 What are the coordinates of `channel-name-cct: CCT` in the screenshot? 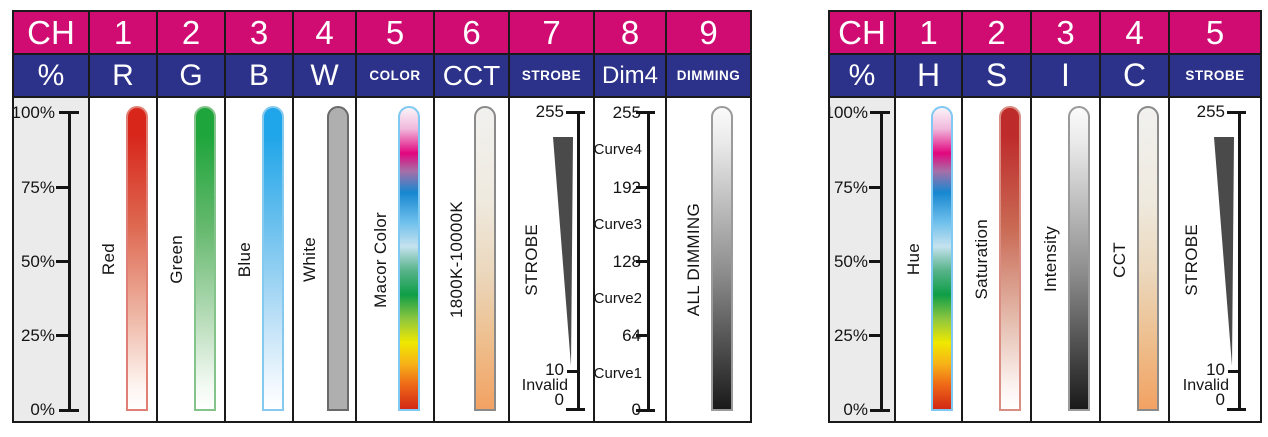 It's located at (472, 76).